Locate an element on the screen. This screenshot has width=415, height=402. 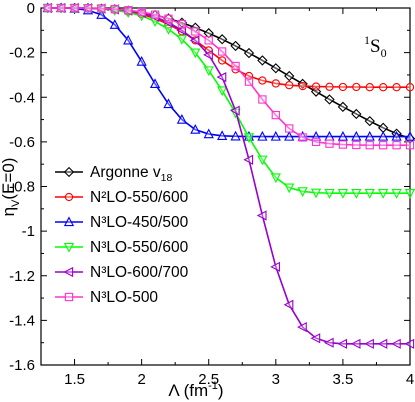
y-tick-label: -0.2 is located at coordinates (22, 53).